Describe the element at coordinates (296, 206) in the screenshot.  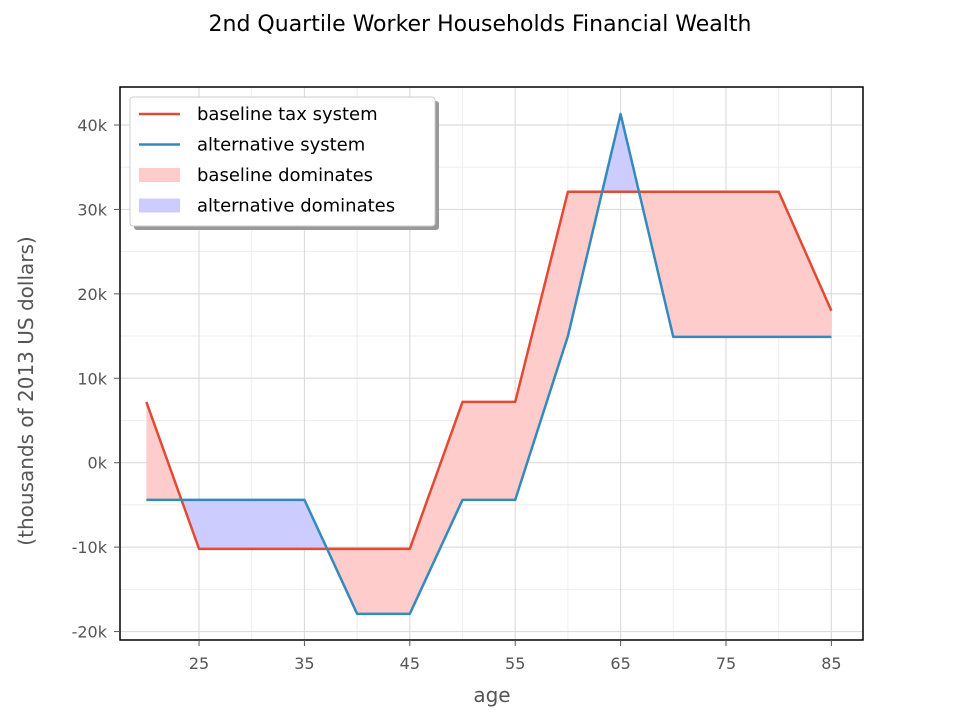
I see `legend-alternative-dominates-label: alternative dominates` at that location.